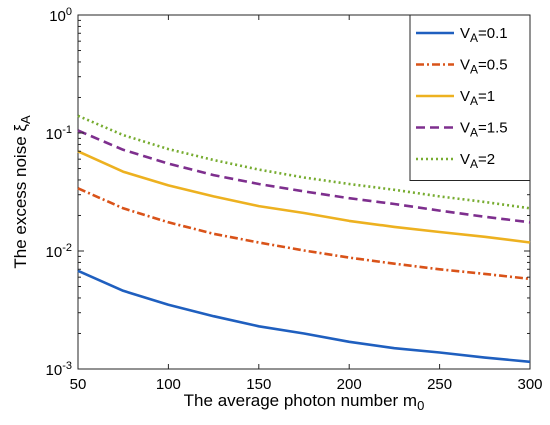  I want to click on x-axis-label: The average photon number m0, so click(304, 402).